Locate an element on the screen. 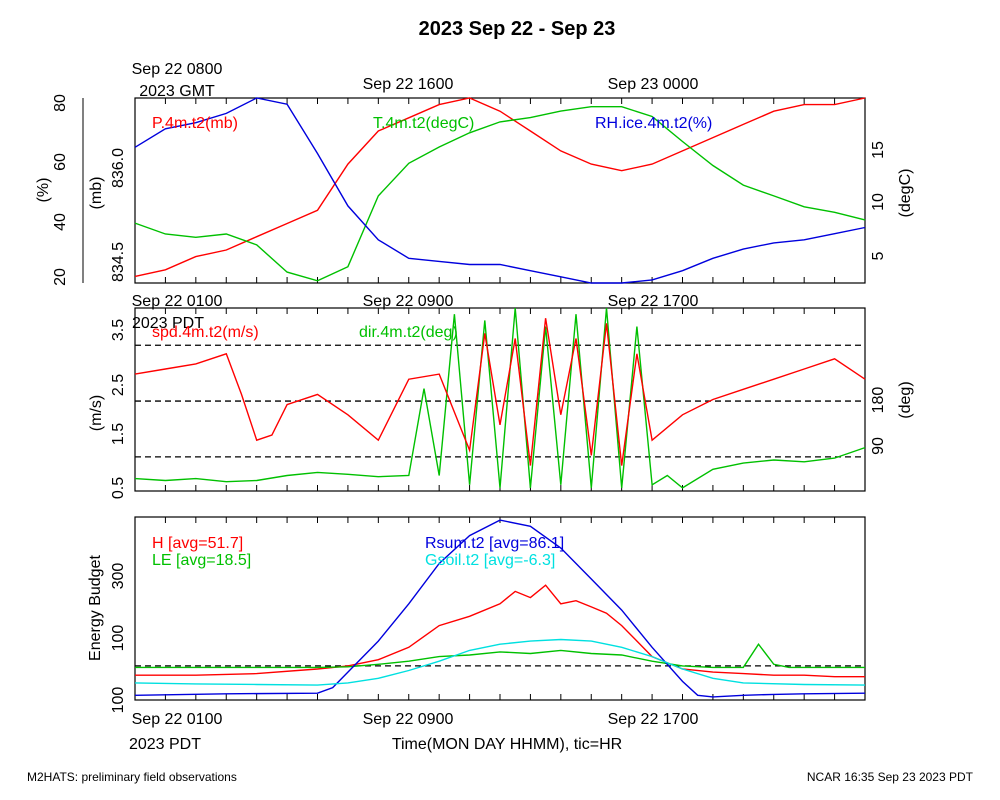  legend-pressure: P.4m.t2(mb) is located at coordinates (195, 123).